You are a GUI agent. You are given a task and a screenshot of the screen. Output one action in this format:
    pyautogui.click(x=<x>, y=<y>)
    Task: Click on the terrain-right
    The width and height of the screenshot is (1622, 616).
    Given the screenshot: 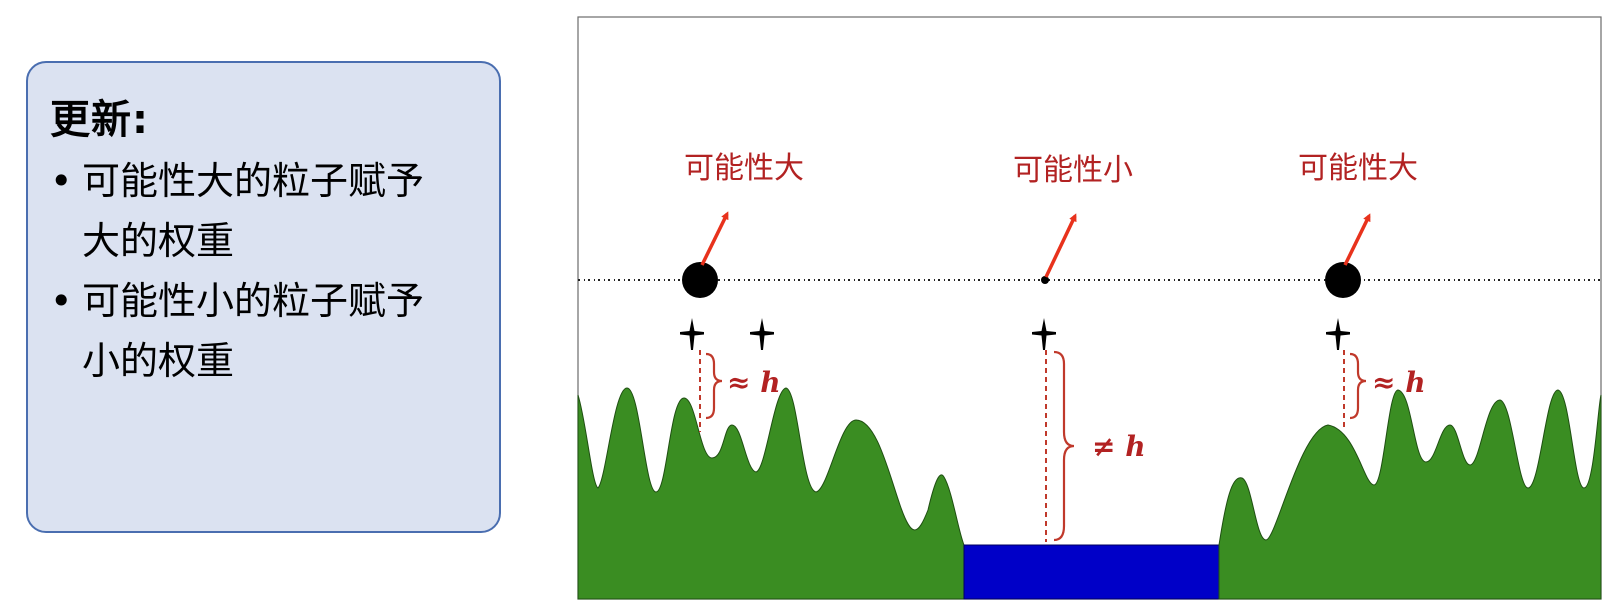 What is the action you would take?
    pyautogui.click(x=1410, y=494)
    